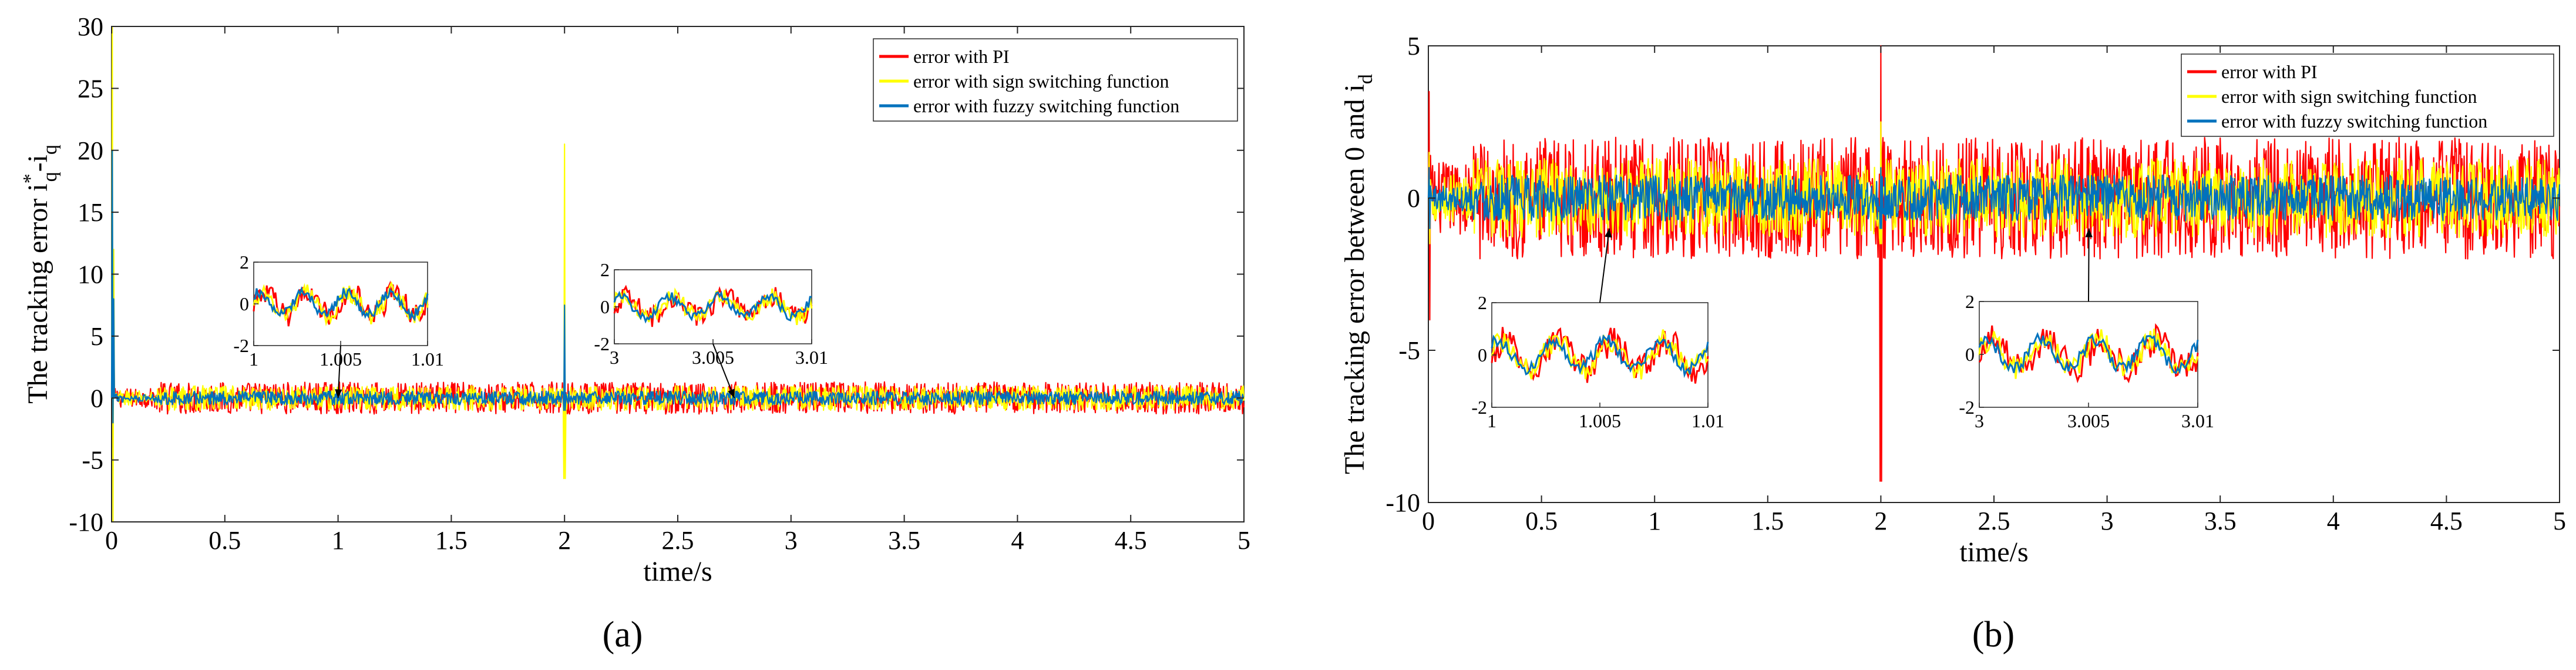 The height and width of the screenshot is (670, 2576). Describe the element at coordinates (37, 164) in the screenshot. I see `y-axis-label-part: -i` at that location.